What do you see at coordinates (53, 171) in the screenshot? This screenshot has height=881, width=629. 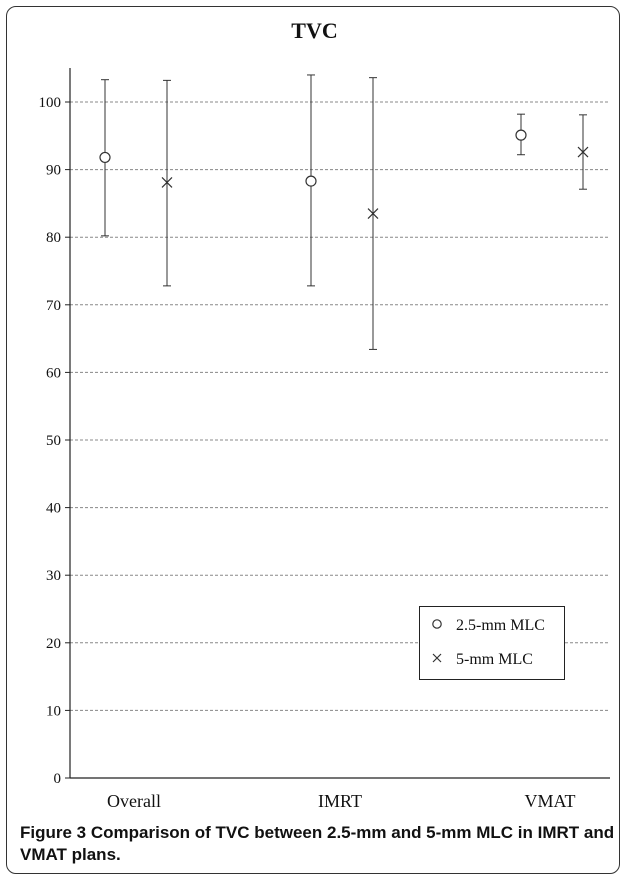 I see `y-tick-label: 90` at bounding box center [53, 171].